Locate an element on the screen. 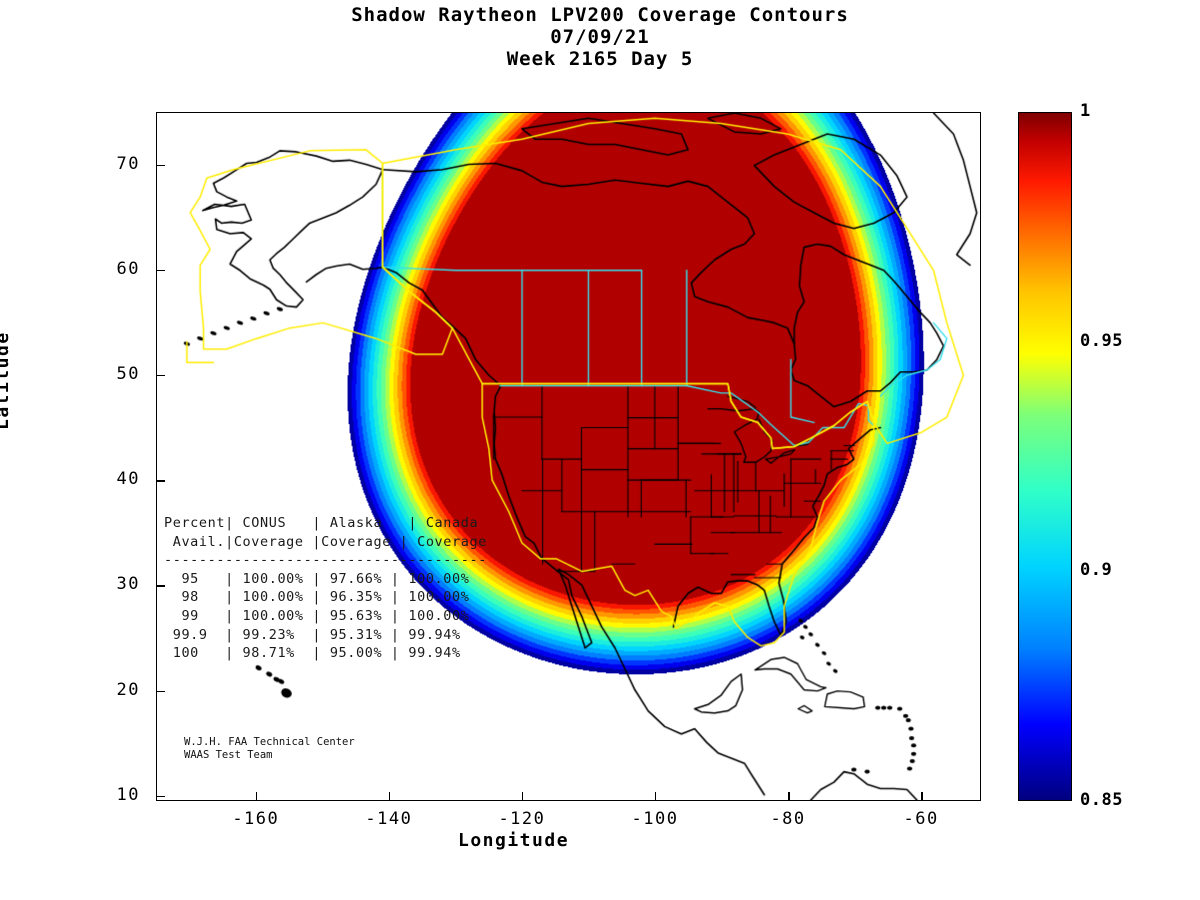  y-tick-label: 70 is located at coordinates (128, 163).